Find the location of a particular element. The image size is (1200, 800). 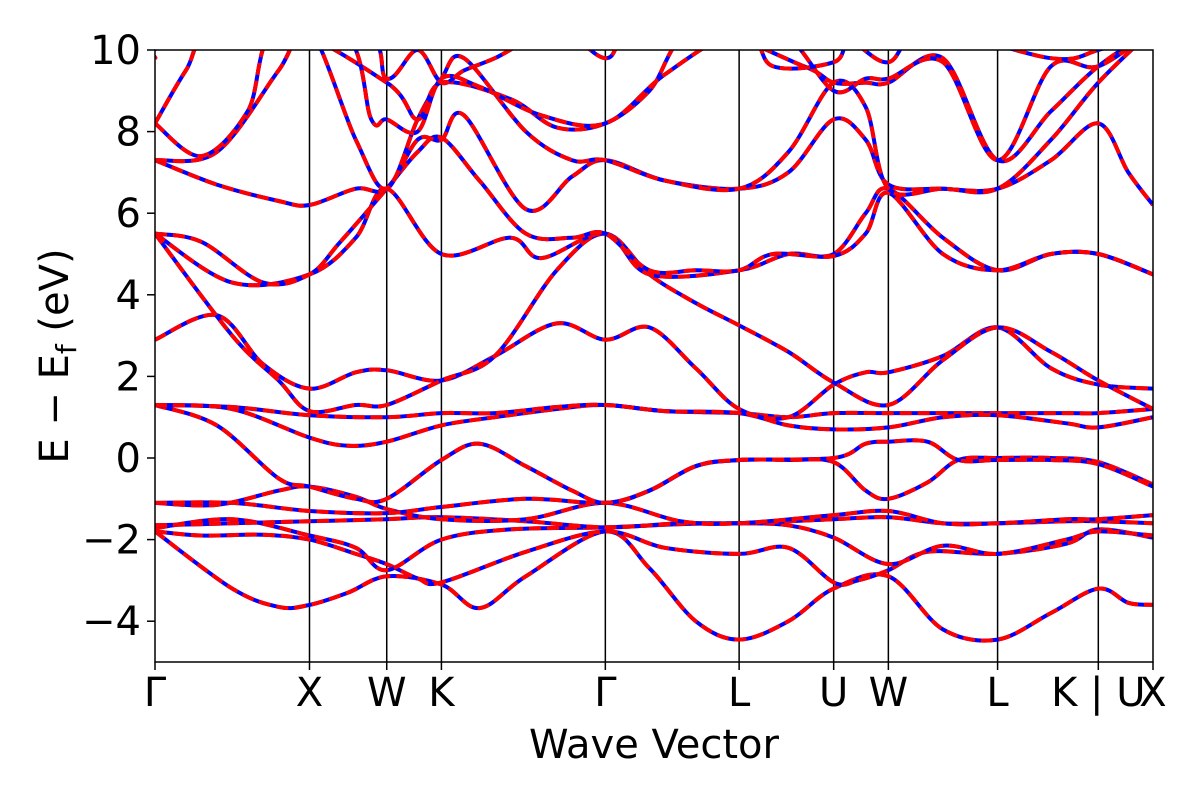

y-tick-label: 4 is located at coordinates (128, 296).